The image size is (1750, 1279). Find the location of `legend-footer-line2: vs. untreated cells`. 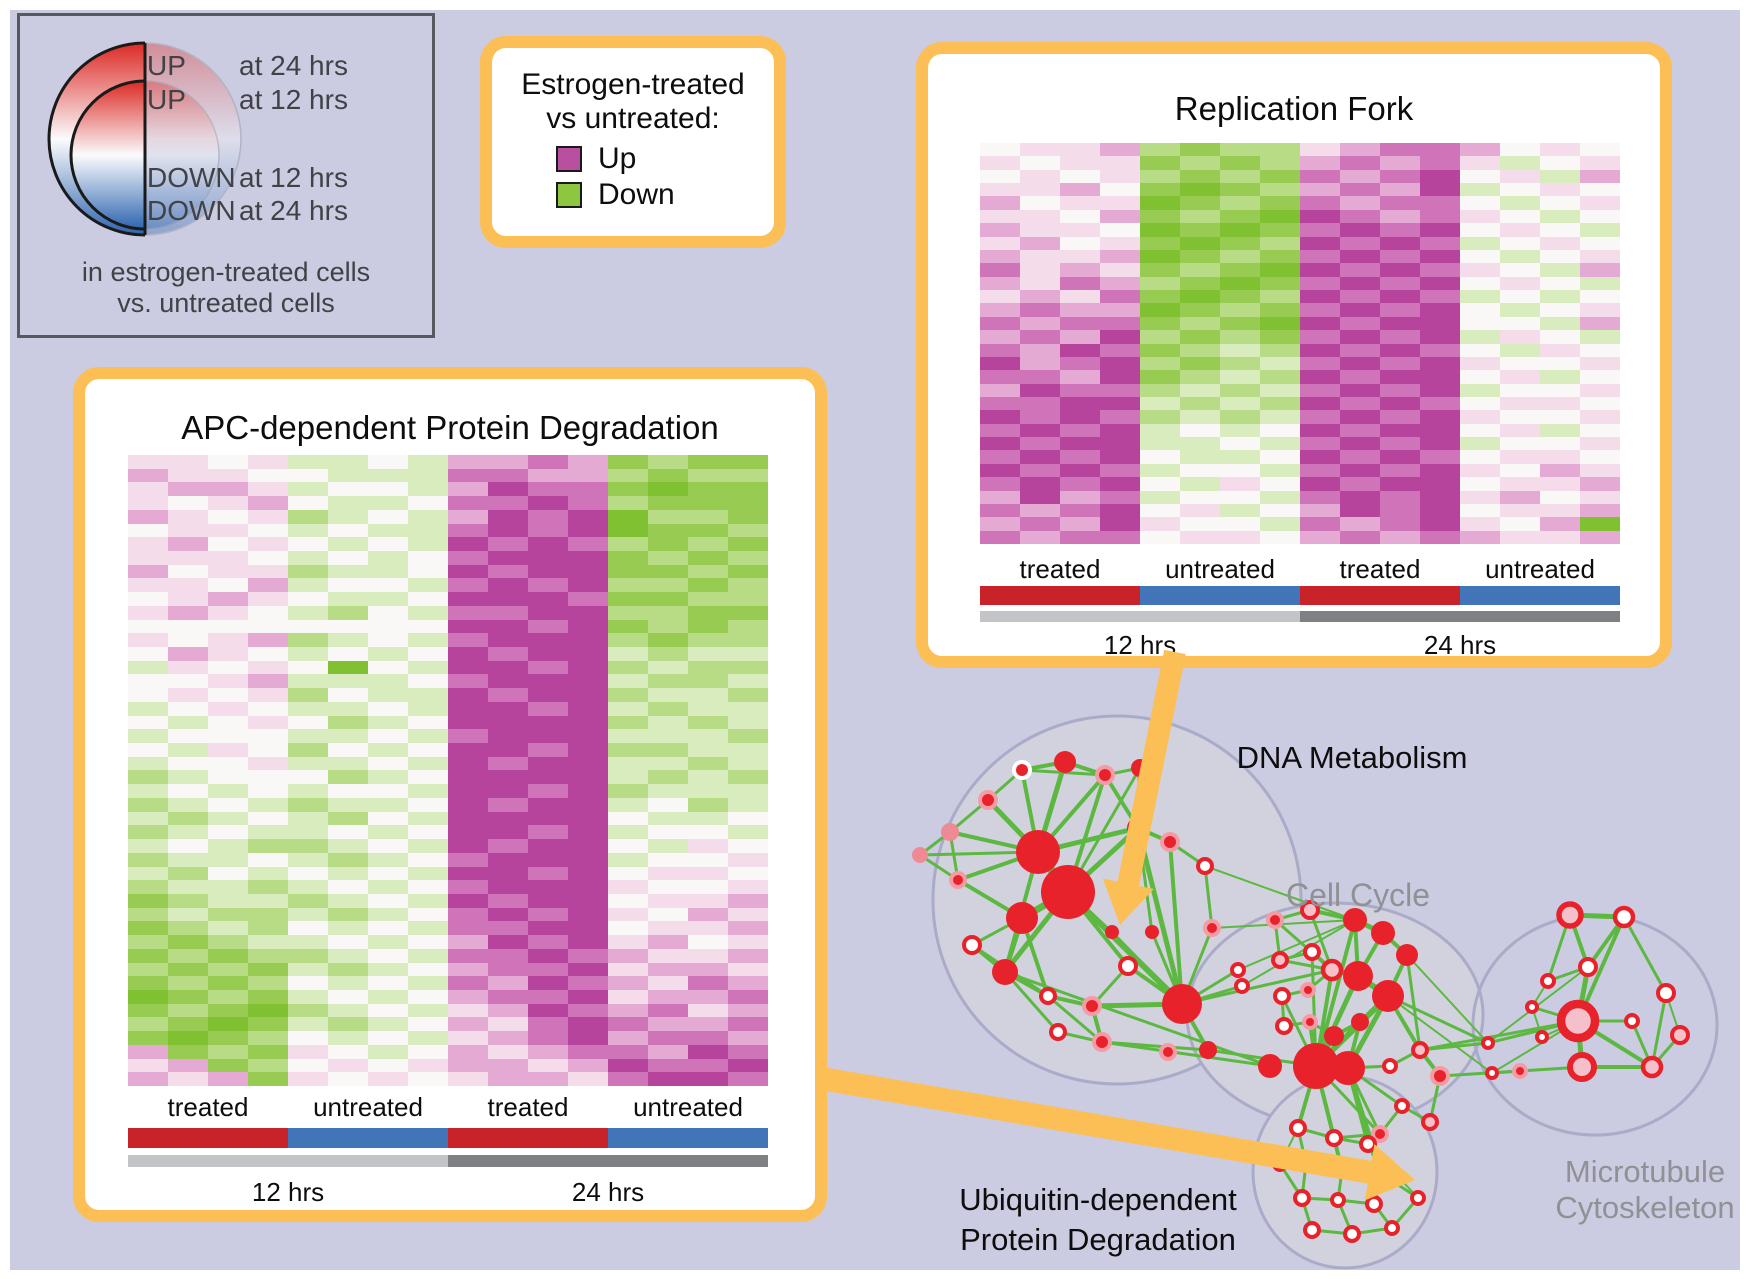

legend-footer-line2: vs. untreated cells is located at coordinates (226, 303).